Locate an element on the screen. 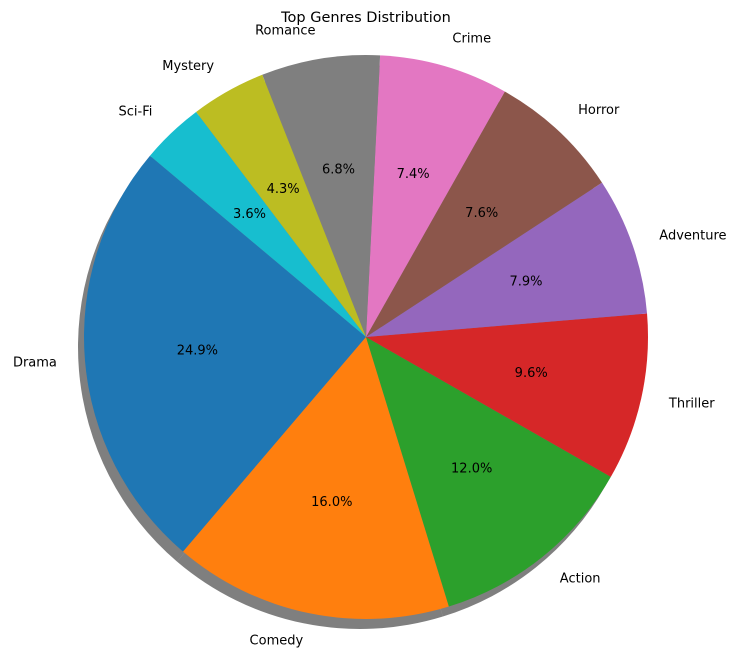  slice-action is located at coordinates (488, 472).